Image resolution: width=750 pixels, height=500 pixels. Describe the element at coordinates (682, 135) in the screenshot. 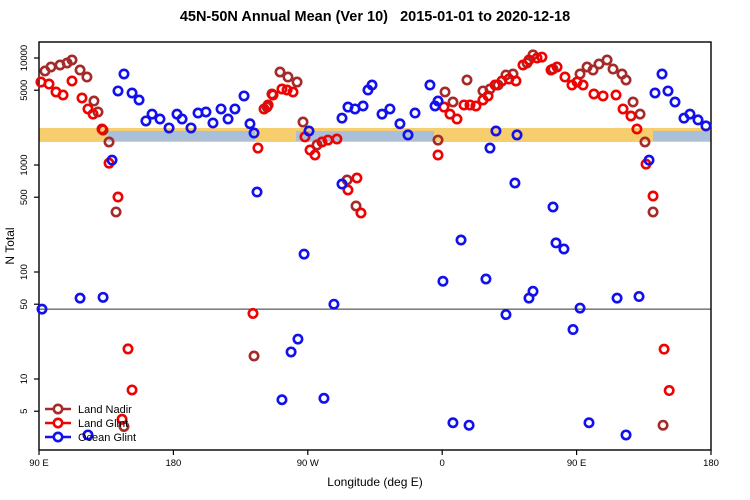

I see `ocean-expected-band` at that location.